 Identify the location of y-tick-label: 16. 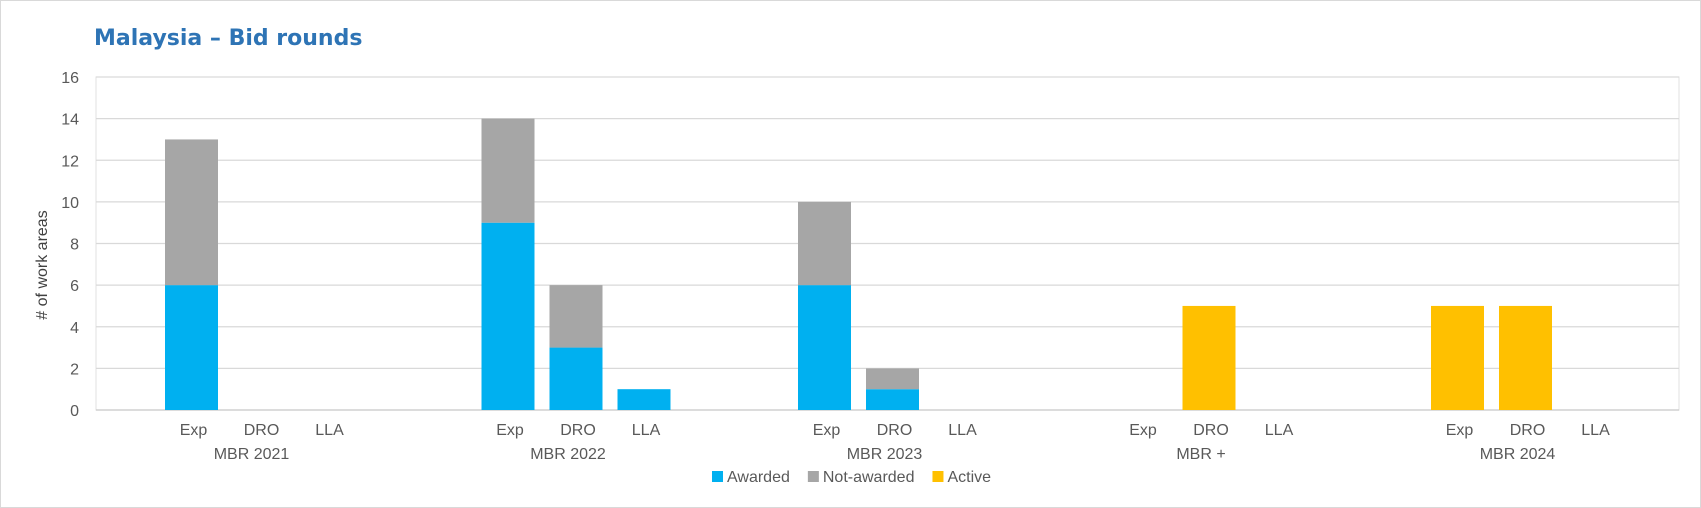
(70, 78).